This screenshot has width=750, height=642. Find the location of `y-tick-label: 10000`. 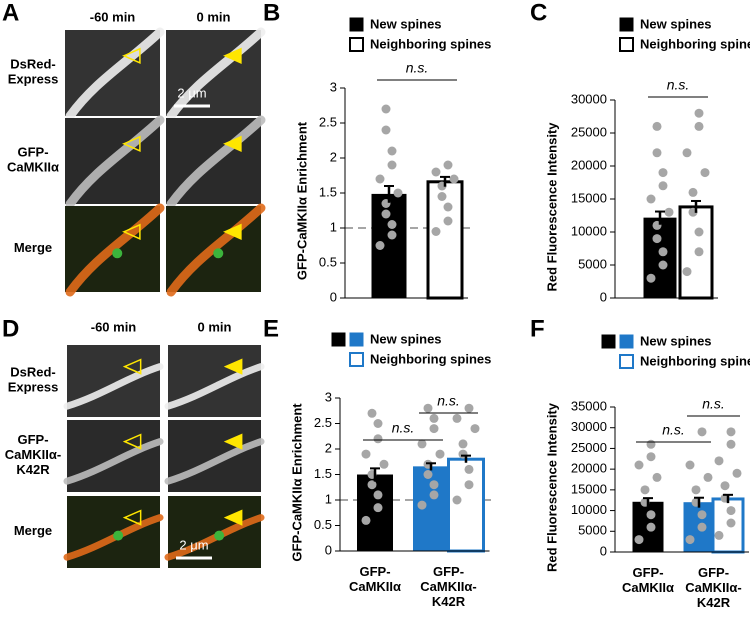

y-tick-label: 10000 is located at coordinates (589, 230).